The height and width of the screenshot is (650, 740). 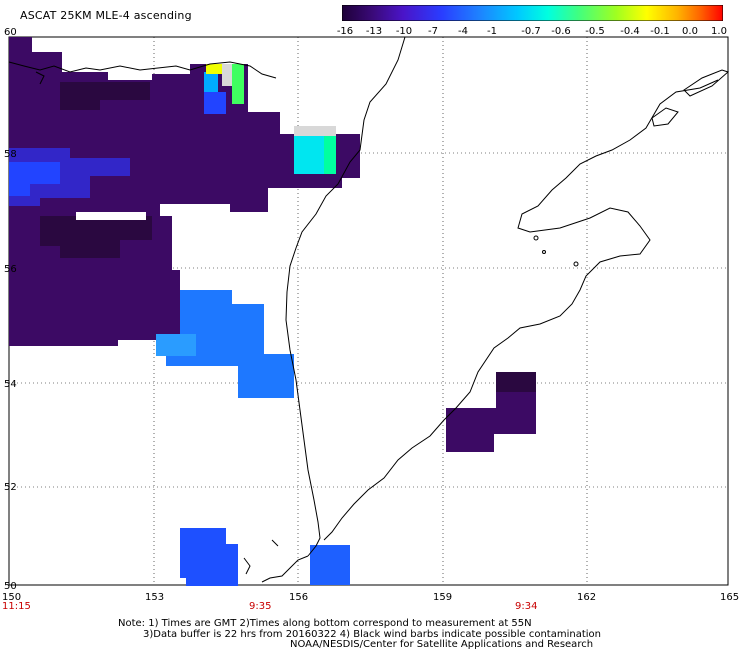 I want to click on y-tick-label: 58, so click(x=10, y=154).